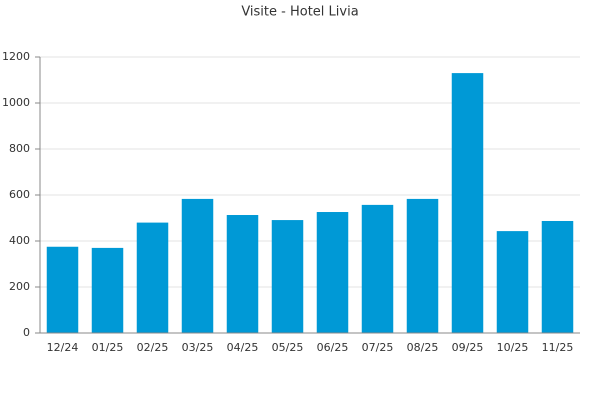 This screenshot has width=600, height=400. Describe the element at coordinates (198, 347) in the screenshot. I see `x-tick-label: 03/25` at that location.